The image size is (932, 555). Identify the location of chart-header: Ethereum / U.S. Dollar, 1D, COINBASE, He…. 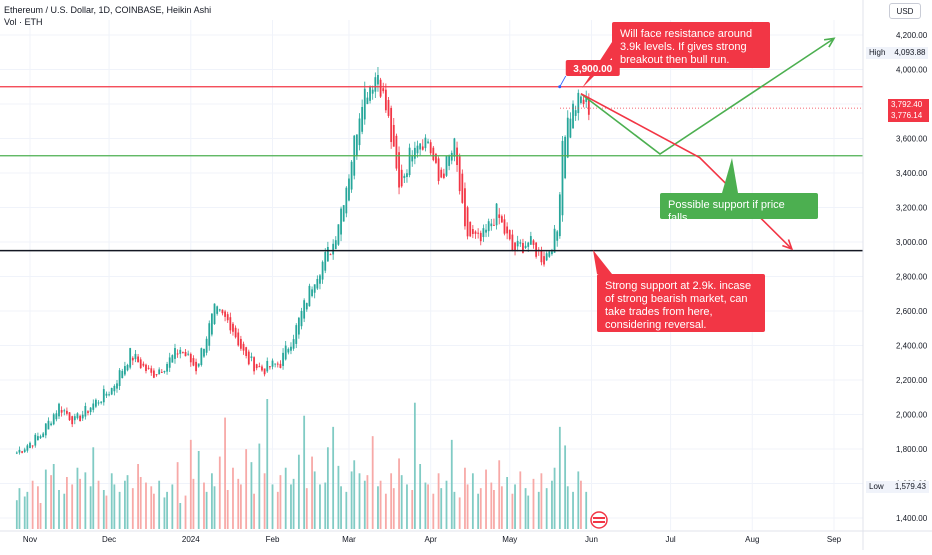
(107, 16).